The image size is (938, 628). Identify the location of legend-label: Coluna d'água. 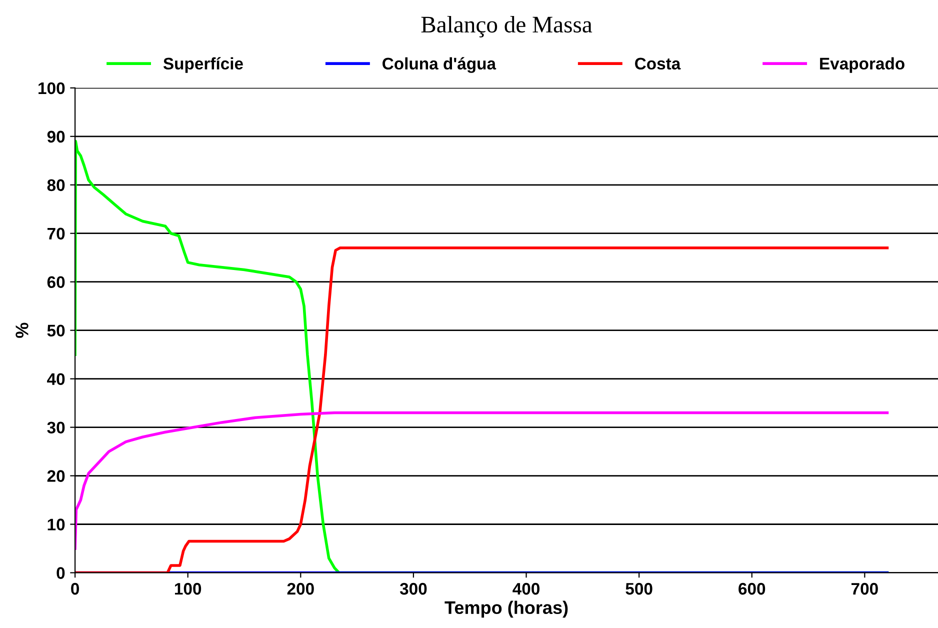
(439, 65).